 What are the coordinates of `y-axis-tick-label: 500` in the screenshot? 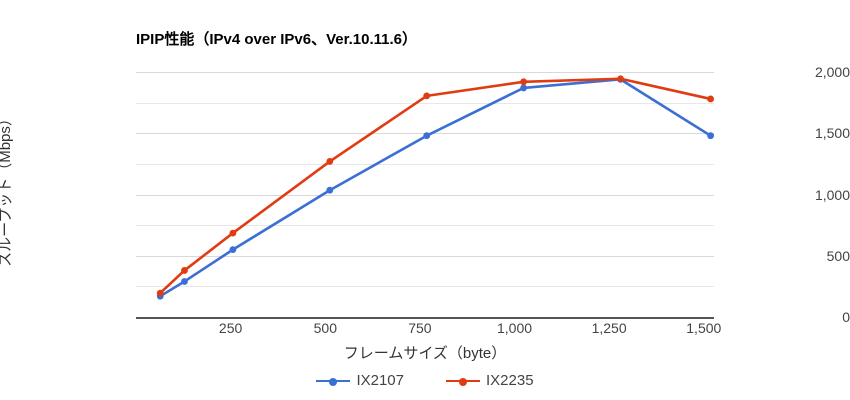 It's located at (838, 255).